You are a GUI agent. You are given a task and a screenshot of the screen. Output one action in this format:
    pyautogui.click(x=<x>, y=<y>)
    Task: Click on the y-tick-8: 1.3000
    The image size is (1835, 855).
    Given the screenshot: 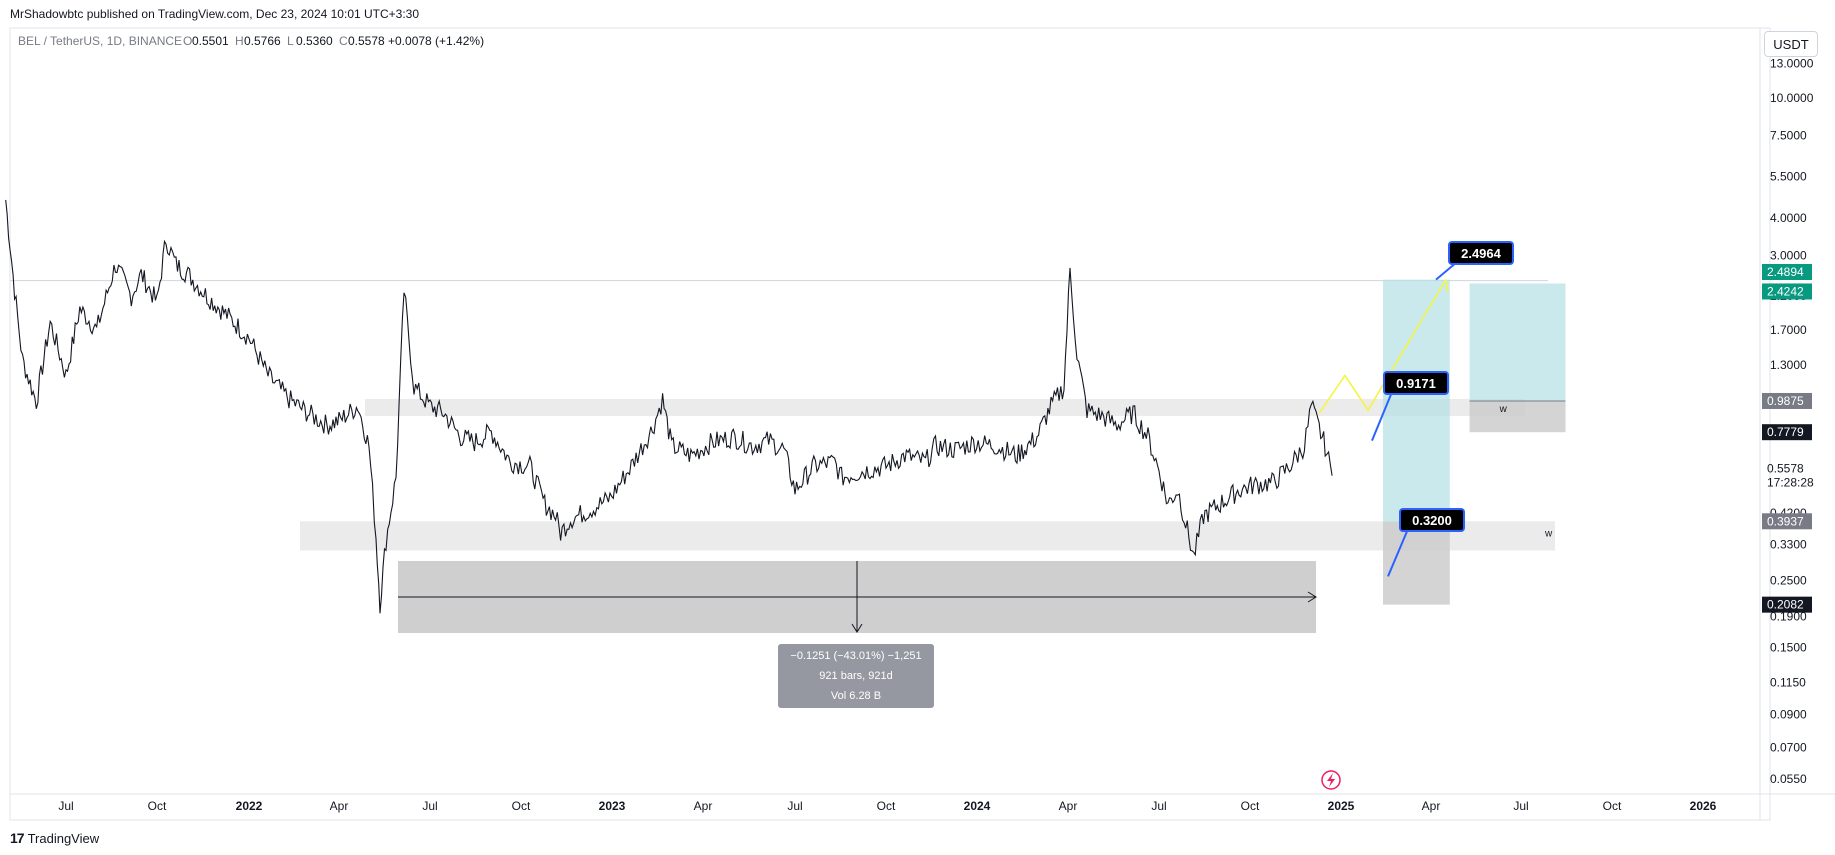 What is the action you would take?
    pyautogui.click(x=1788, y=365)
    